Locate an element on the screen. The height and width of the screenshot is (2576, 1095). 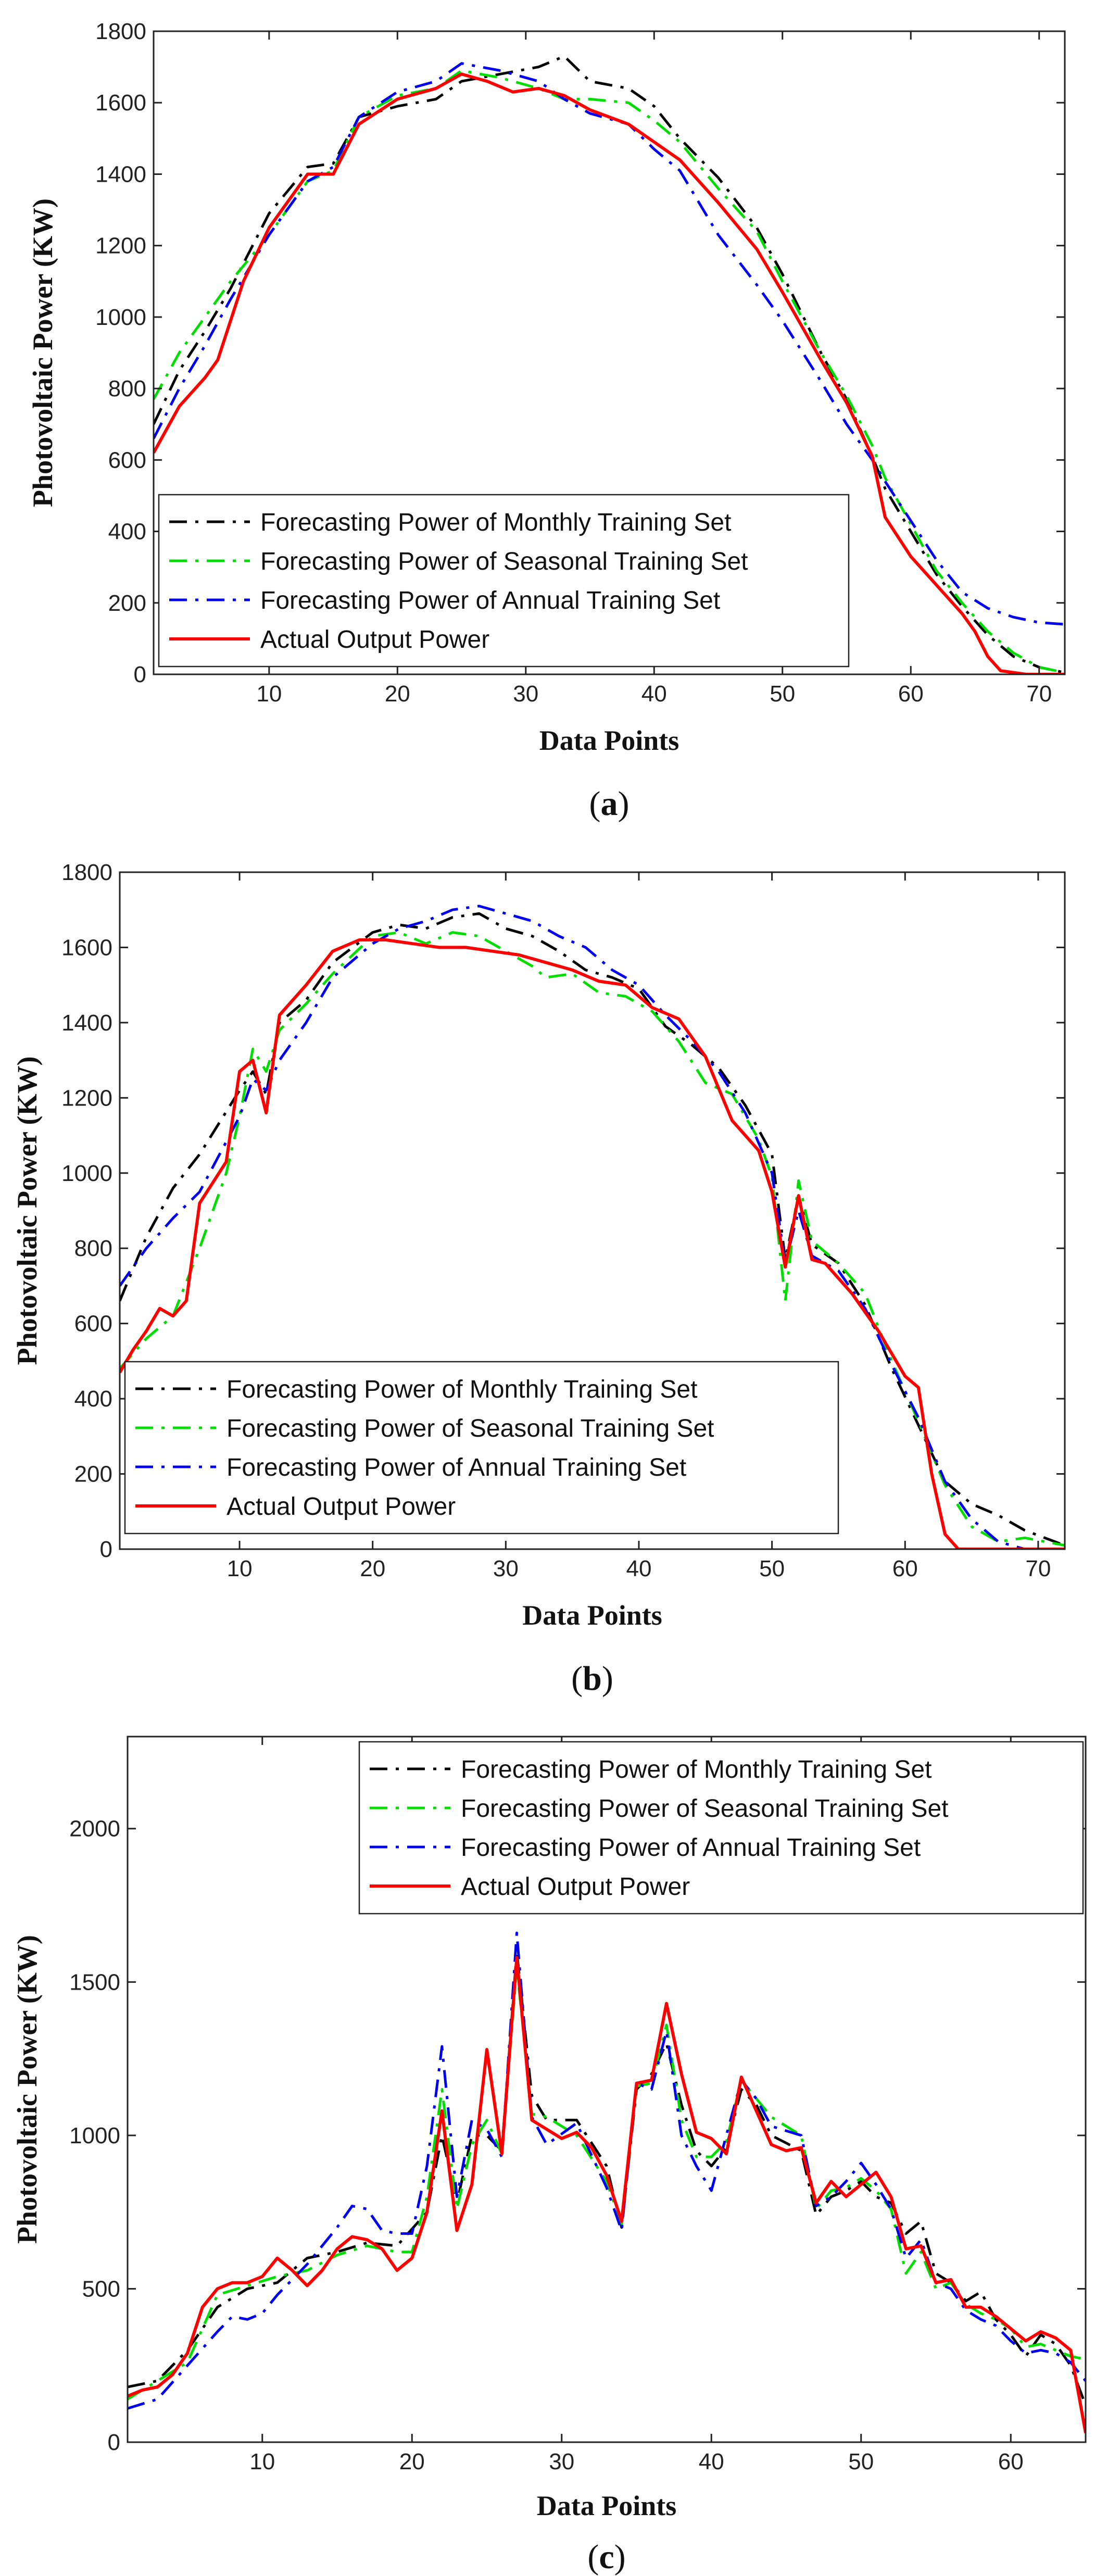
caption-letter: b is located at coordinates (592, 1679).